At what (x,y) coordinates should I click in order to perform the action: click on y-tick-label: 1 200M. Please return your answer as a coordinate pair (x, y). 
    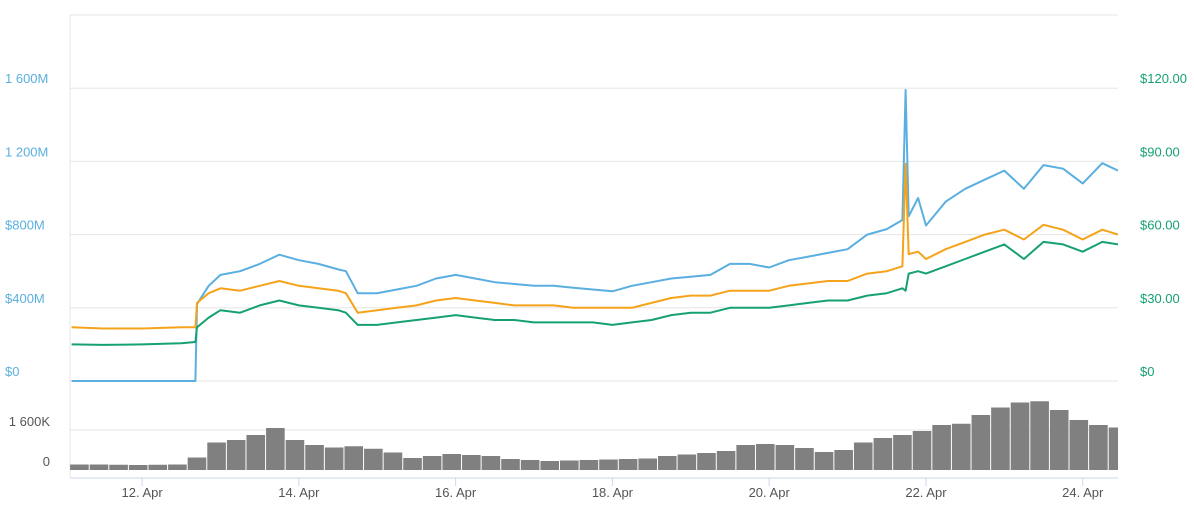
    Looking at the image, I should click on (26, 151).